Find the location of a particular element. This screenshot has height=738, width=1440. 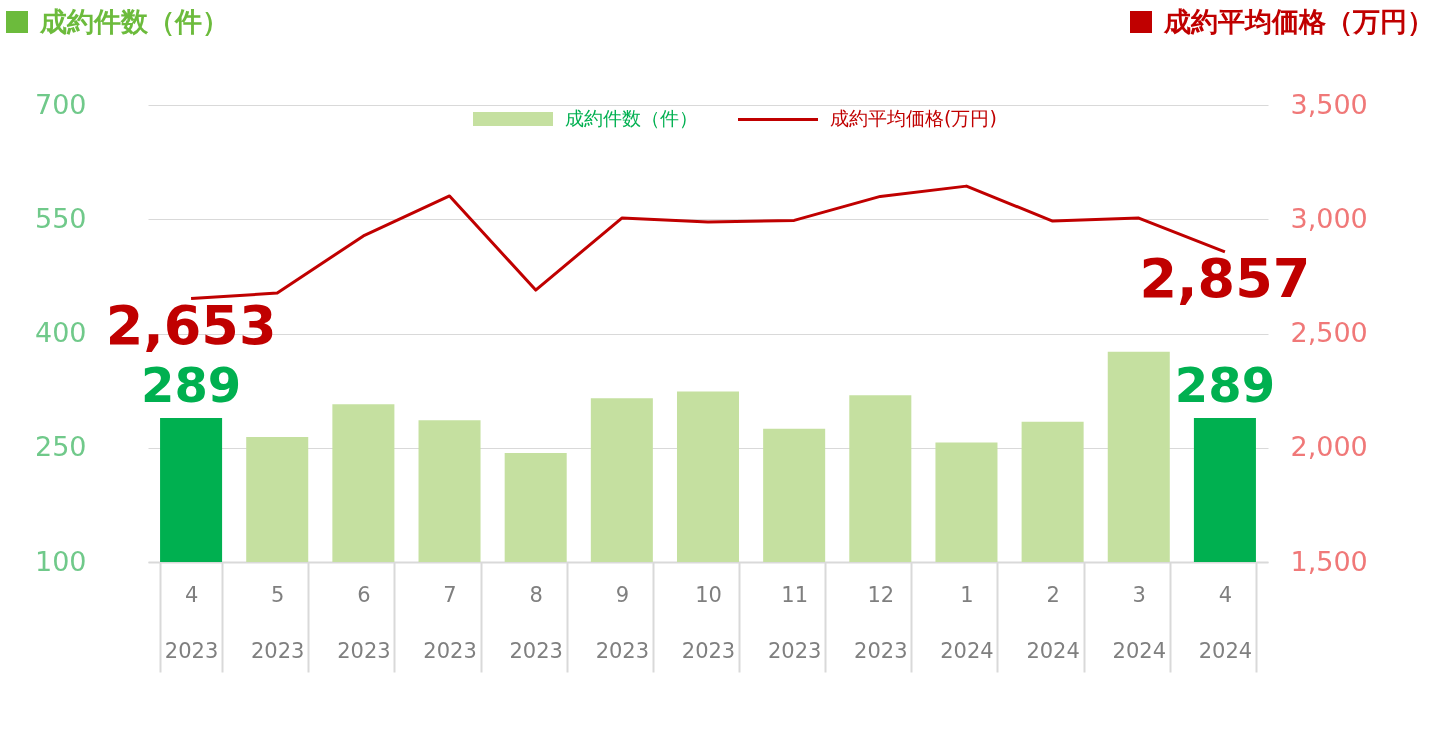

y-tick-label: 550 is located at coordinates (60, 218).